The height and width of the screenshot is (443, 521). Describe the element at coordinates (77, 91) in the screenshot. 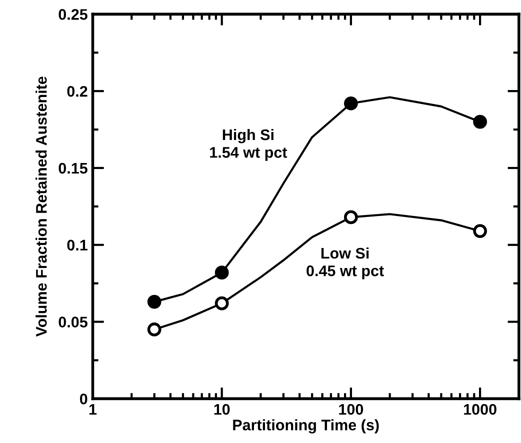

I see `y-tick-label: 0.2` at that location.